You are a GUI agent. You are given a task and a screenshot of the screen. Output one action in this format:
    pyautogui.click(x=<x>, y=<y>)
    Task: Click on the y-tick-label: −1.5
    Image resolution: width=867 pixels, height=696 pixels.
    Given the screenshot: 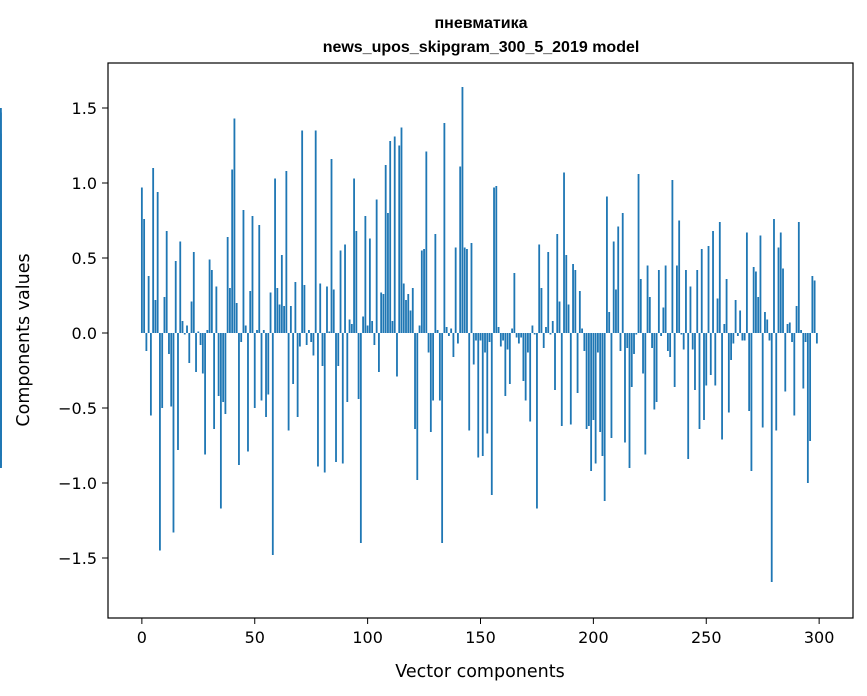 What is the action you would take?
    pyautogui.click(x=77, y=558)
    